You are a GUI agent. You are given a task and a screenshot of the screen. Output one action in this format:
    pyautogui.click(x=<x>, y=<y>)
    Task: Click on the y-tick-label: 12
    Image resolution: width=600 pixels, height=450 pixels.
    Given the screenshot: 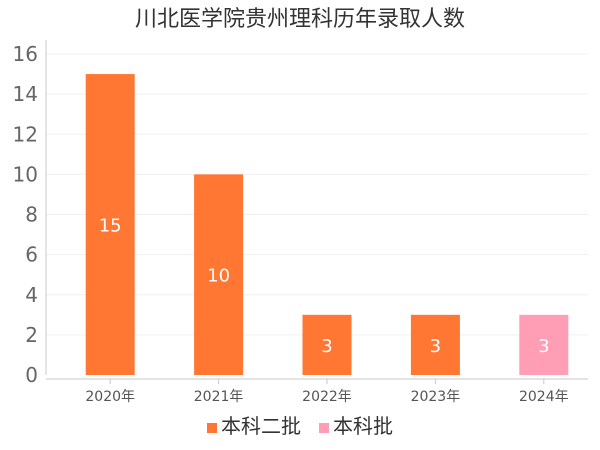 What is the action you would take?
    pyautogui.click(x=25, y=134)
    